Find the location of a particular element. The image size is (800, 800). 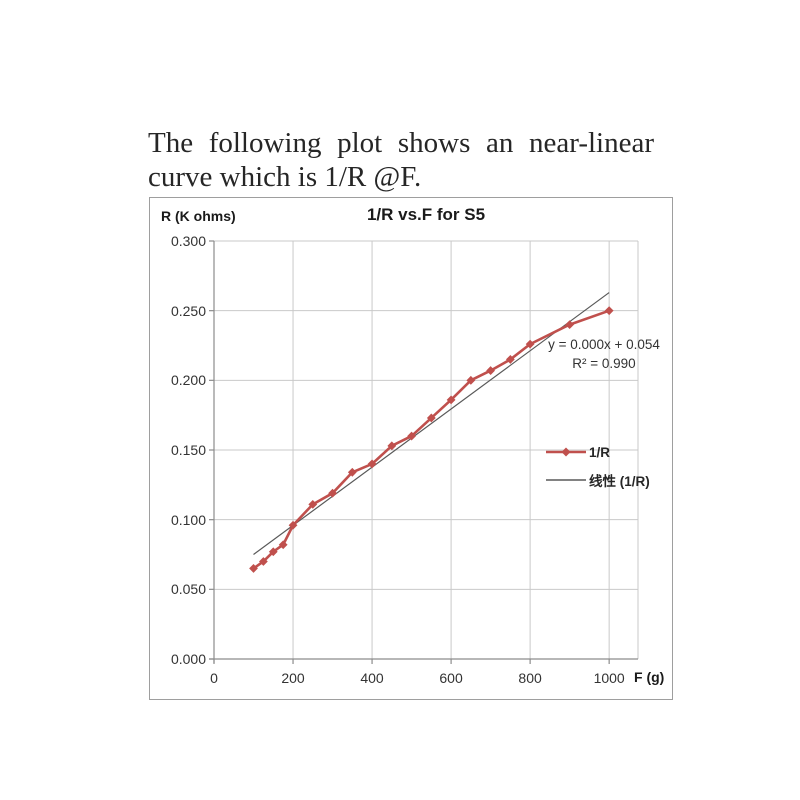

y-tick-label: 0.050 is located at coordinates (188, 589).